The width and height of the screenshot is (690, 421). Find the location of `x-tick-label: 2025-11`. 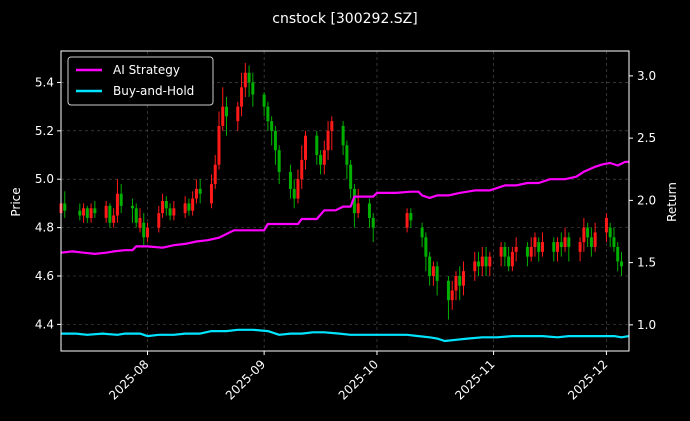

x-tick-label: 2025-11 is located at coordinates (474, 379).